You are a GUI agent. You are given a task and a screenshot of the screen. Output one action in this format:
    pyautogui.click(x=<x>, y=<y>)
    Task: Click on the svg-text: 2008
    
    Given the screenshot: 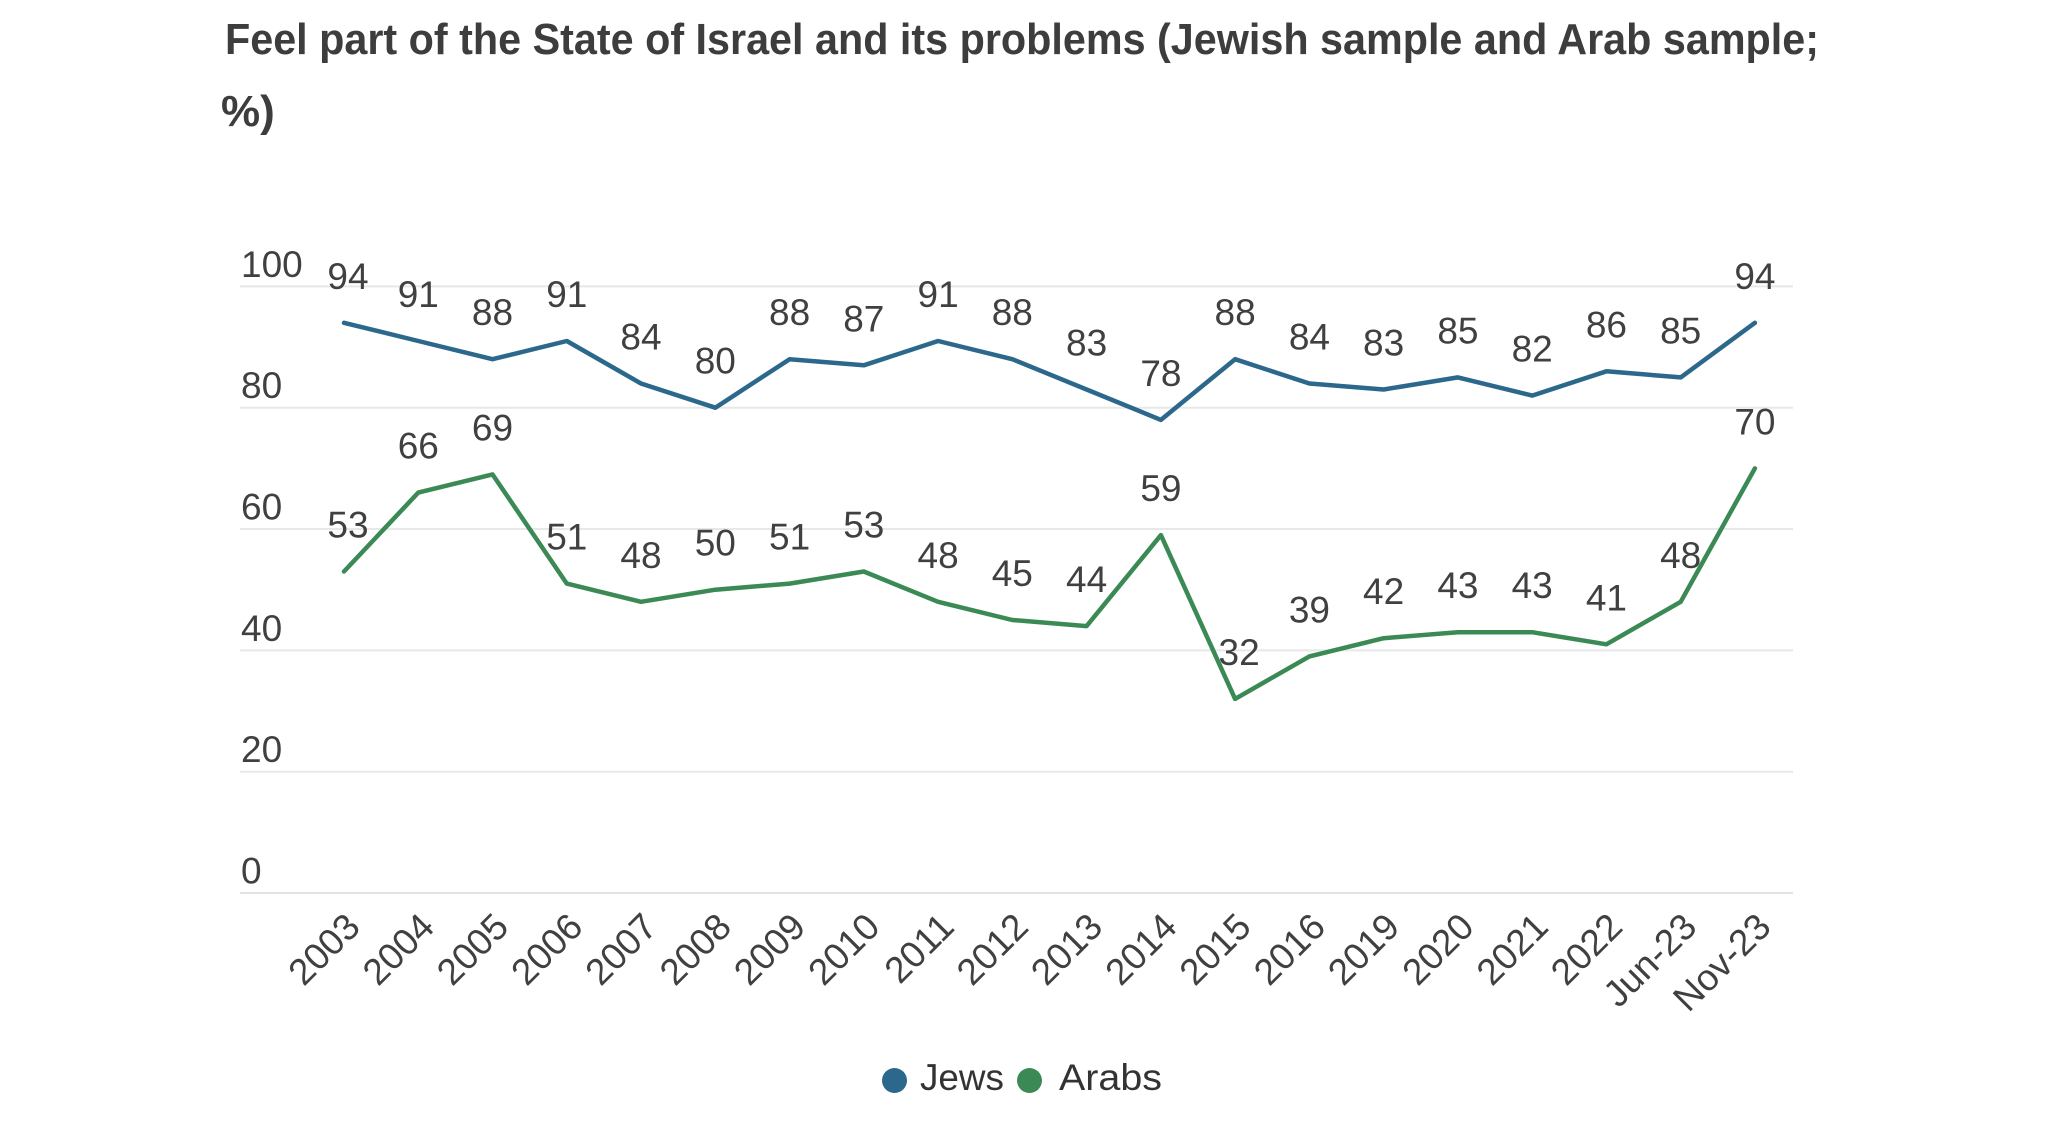 What is the action you would take?
    pyautogui.click(x=695, y=949)
    